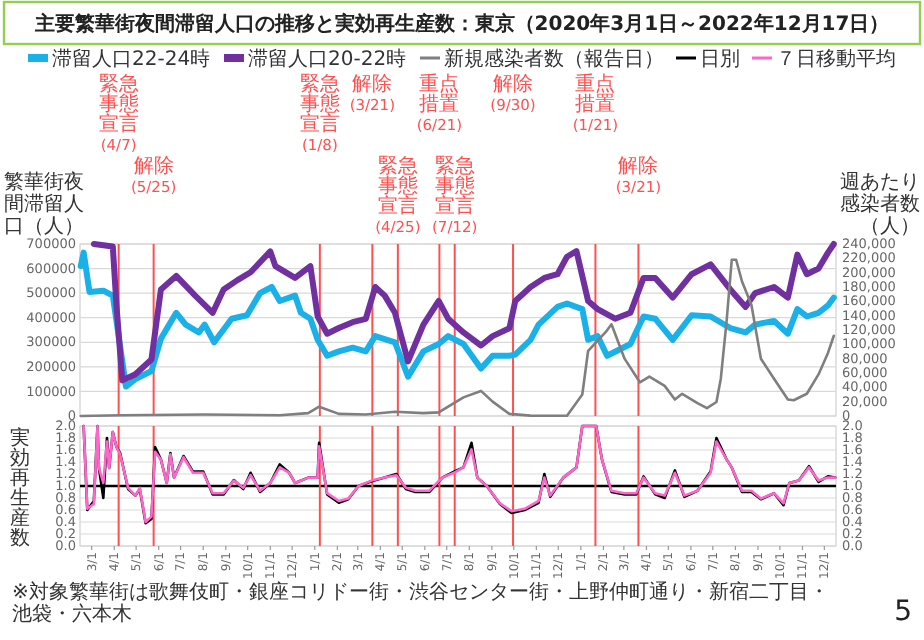 This screenshot has height=640, width=924. Describe the element at coordinates (903, 612) in the screenshot. I see `text: 5` at that location.